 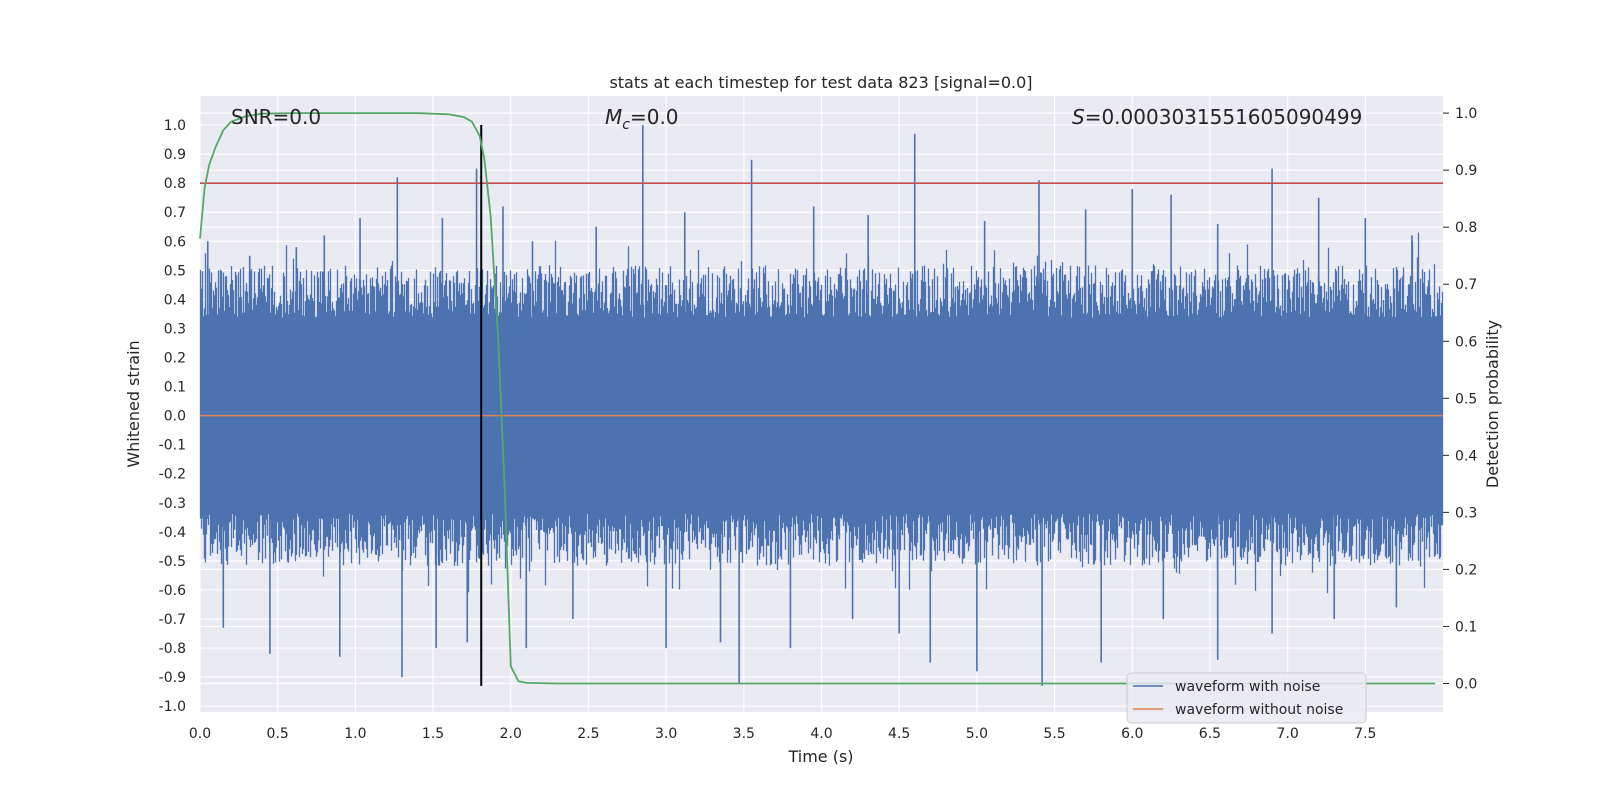 I want to click on mc-symbol: M, so click(x=613, y=117).